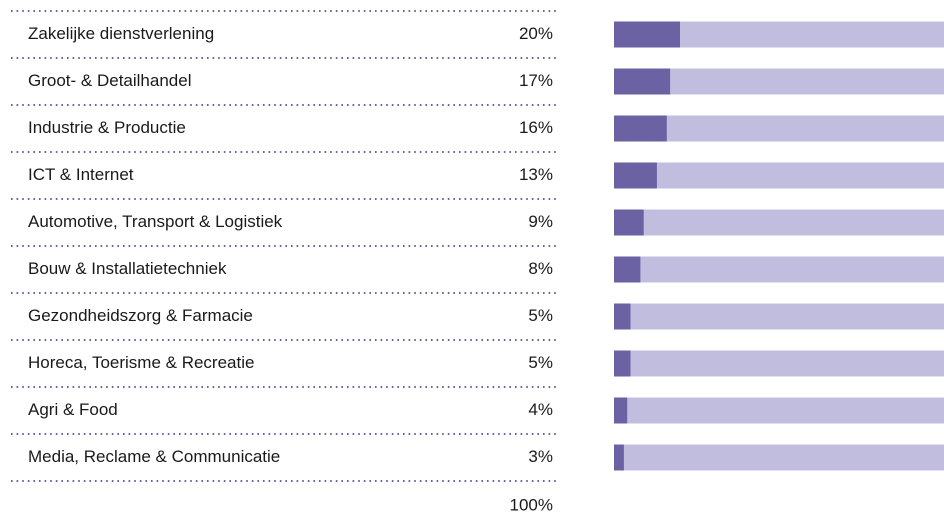 The image size is (944, 513). I want to click on category-label: ICT & Internet, so click(81, 174).